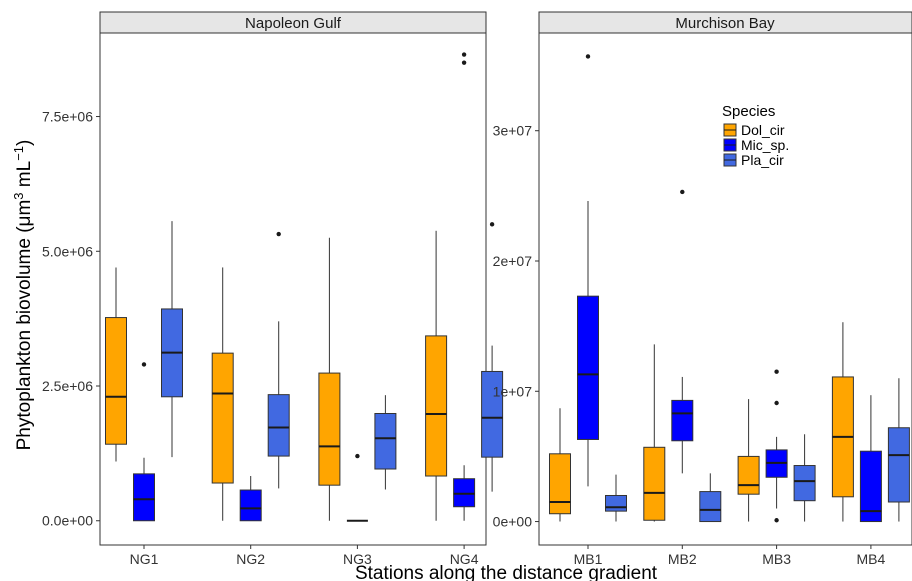 The height and width of the screenshot is (581, 912). I want to click on box-mb1-pla-cir, so click(616, 498).